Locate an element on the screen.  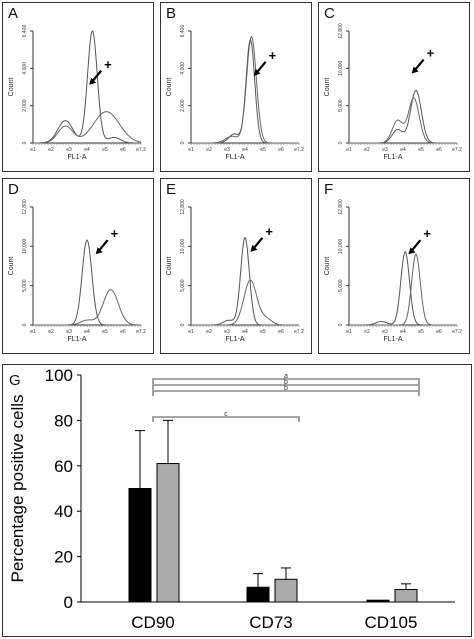
y-tick-label: 2,000 is located at coordinates (183, 105).